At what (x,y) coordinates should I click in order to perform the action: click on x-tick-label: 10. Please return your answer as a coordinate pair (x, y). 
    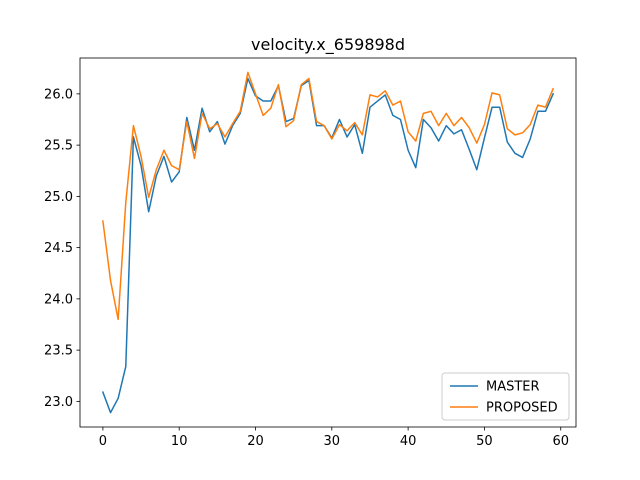
    Looking at the image, I should click on (179, 441).